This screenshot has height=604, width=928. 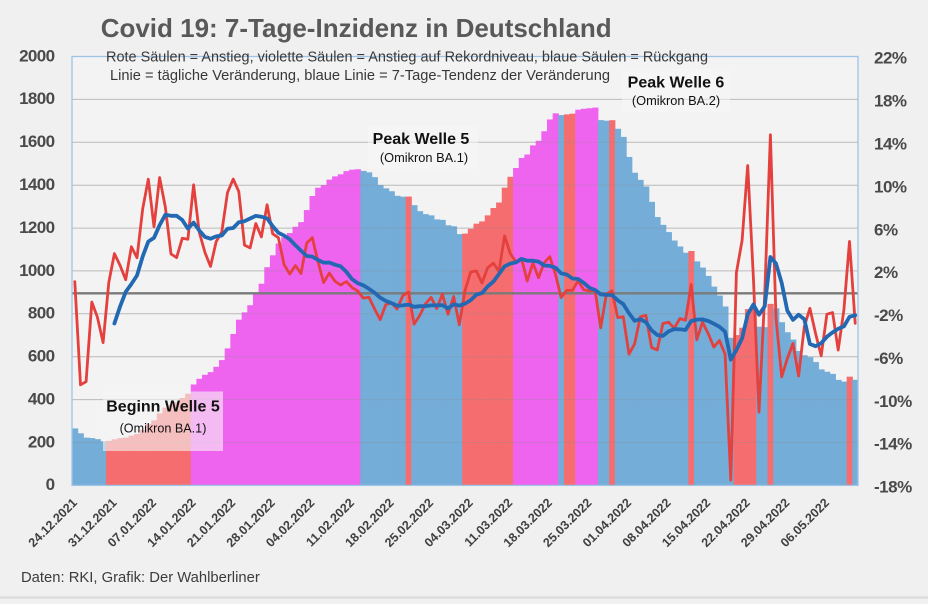 What do you see at coordinates (37, 184) in the screenshot?
I see `svg-text: 1400` at bounding box center [37, 184].